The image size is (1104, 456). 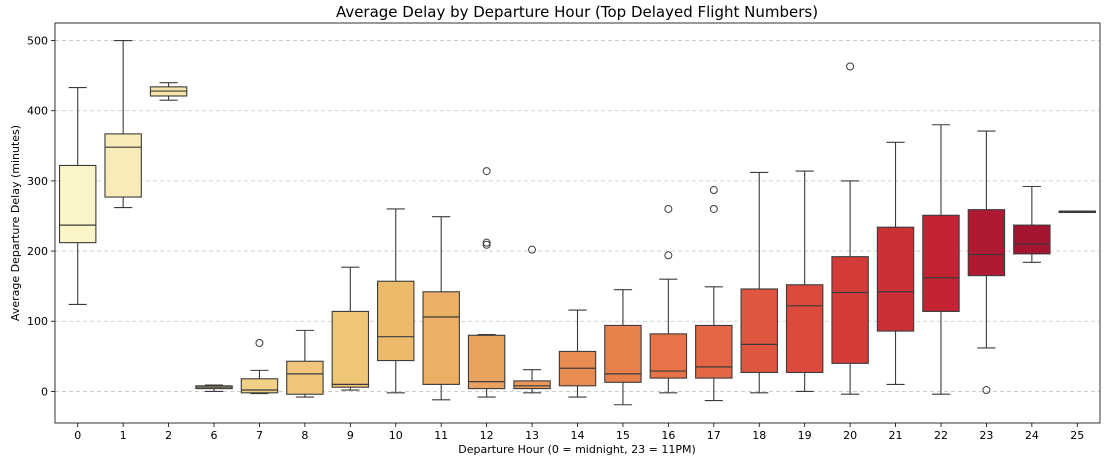 I want to click on x-tick-label: 19, so click(x=805, y=435).